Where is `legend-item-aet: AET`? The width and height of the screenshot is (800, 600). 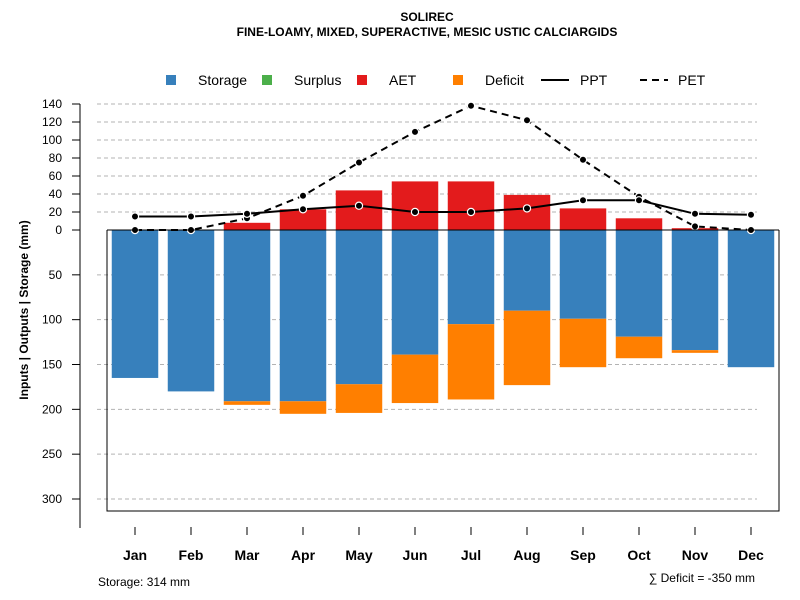
legend-item-aet: AET is located at coordinates (387, 80).